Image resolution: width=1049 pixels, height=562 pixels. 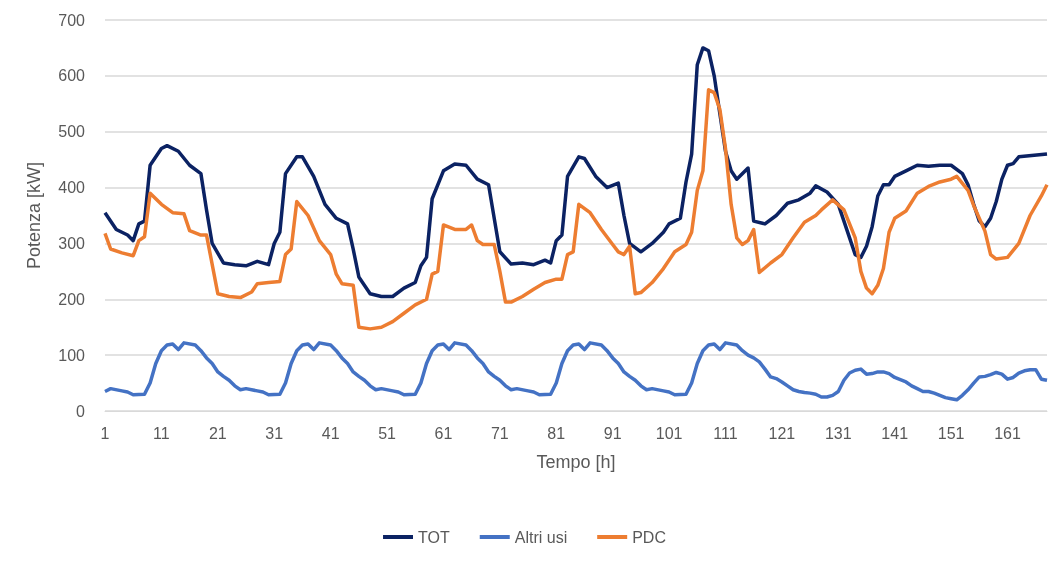 What do you see at coordinates (556, 433) in the screenshot?
I see `x-tick-label: 81` at bounding box center [556, 433].